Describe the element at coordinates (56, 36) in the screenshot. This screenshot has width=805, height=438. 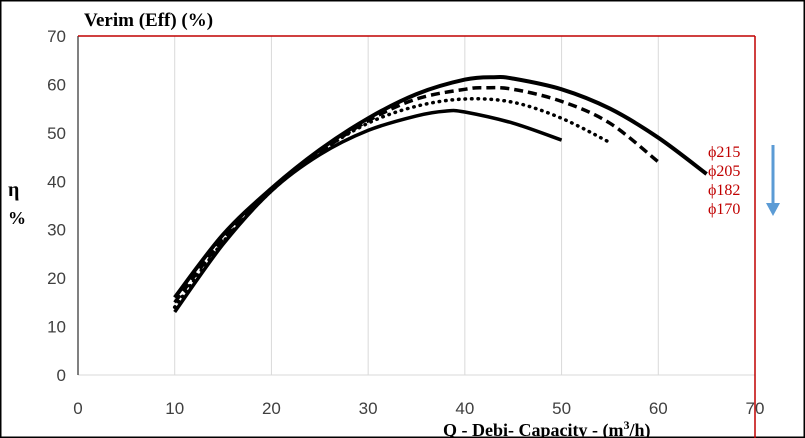
I see `y-tick-label-70: 70` at that location.